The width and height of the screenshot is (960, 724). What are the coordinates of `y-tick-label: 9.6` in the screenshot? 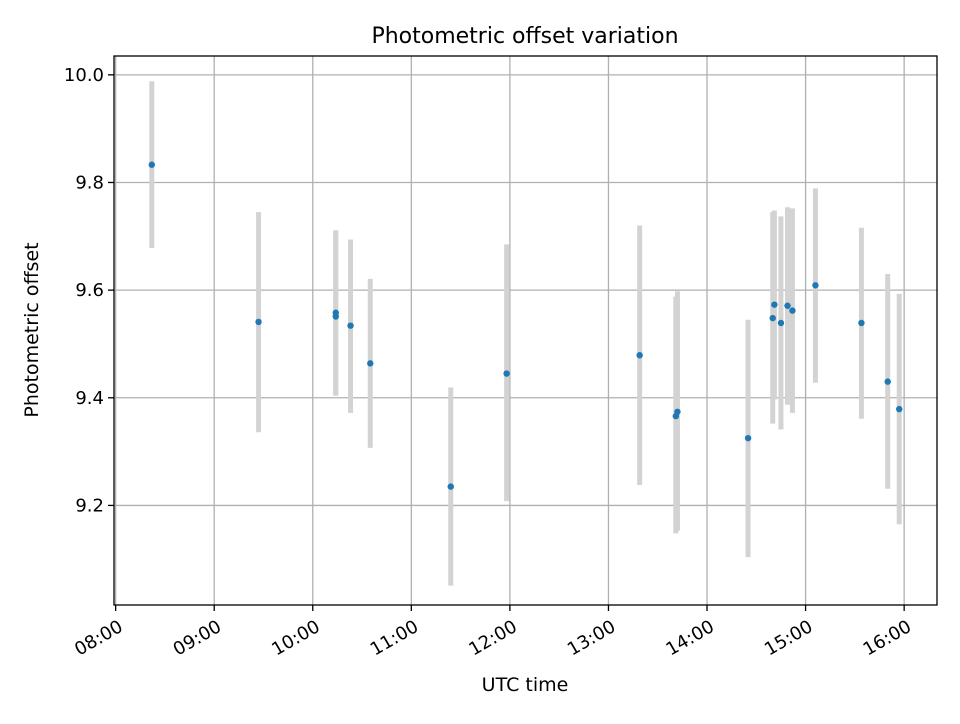 It's located at (89, 290).